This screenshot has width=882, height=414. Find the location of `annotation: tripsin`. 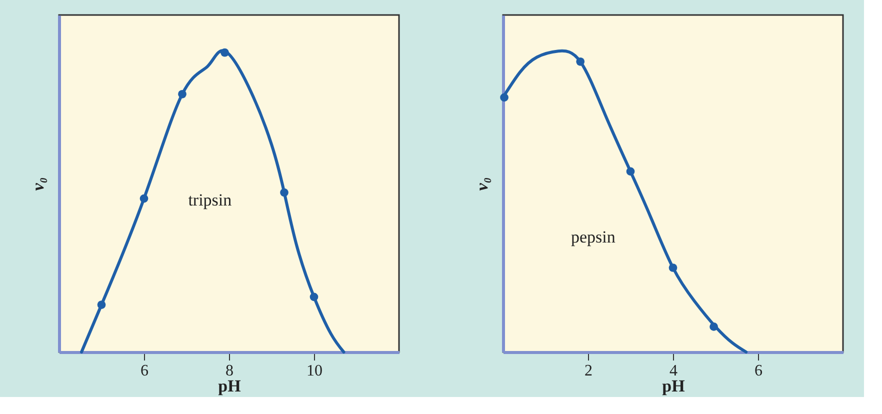

annotation: tripsin is located at coordinates (210, 200).